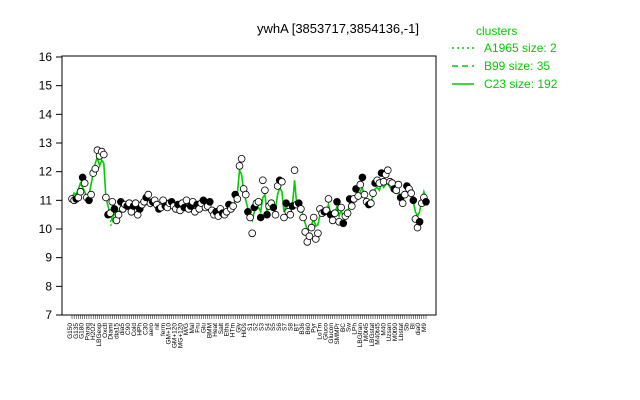 This screenshot has height=400, width=640. What do you see at coordinates (134, 330) in the screenshot?
I see `x-tick-label: Cold` at bounding box center [134, 330].